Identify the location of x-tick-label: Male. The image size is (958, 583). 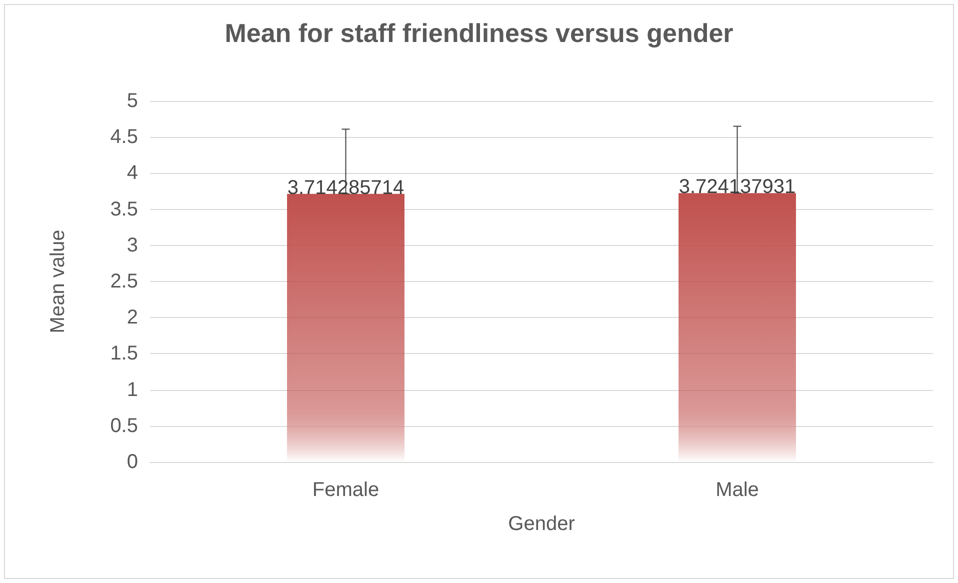
(737, 490).